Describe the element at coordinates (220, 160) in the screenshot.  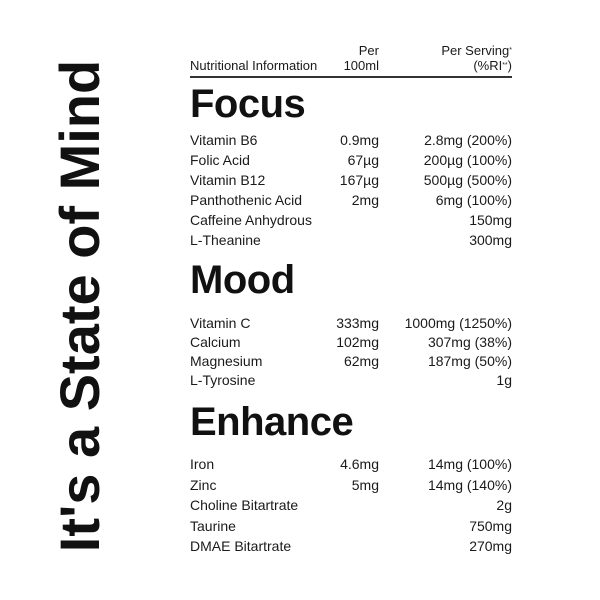
I see `nutrient-name: Folic Acid` at that location.